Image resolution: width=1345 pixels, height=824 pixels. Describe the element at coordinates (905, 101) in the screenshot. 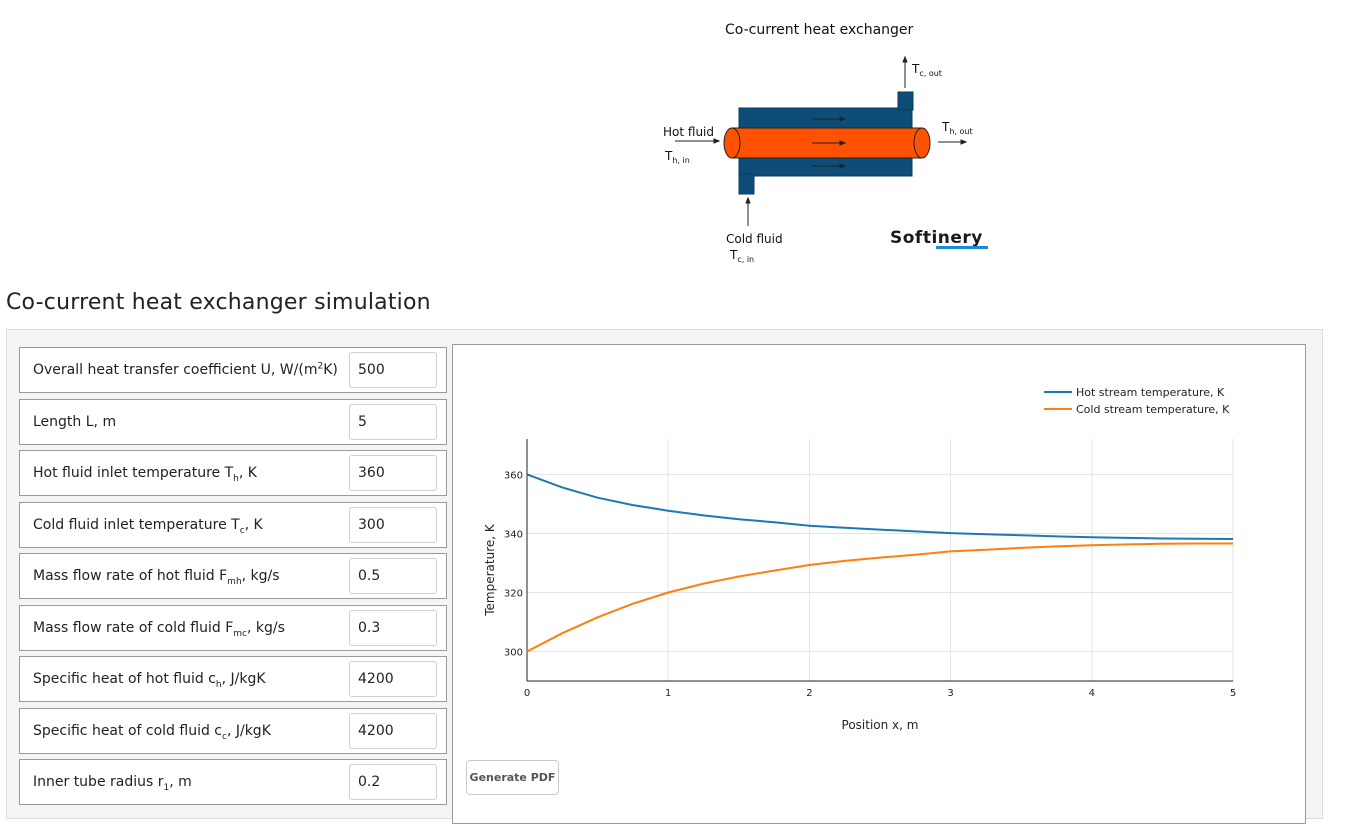

I see `shell-outlet-nozzle` at that location.